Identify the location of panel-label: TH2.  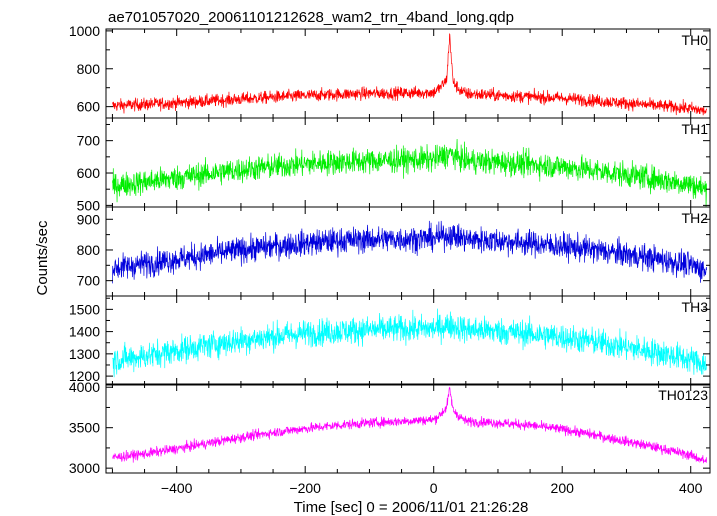
(695, 218).